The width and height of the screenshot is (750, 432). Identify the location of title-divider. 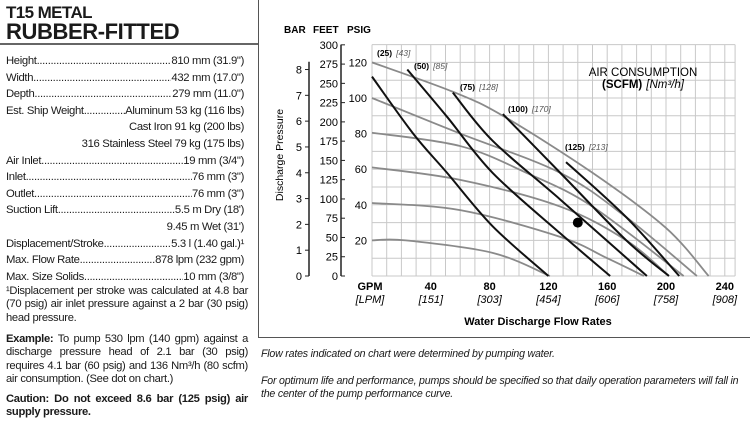
(129, 44).